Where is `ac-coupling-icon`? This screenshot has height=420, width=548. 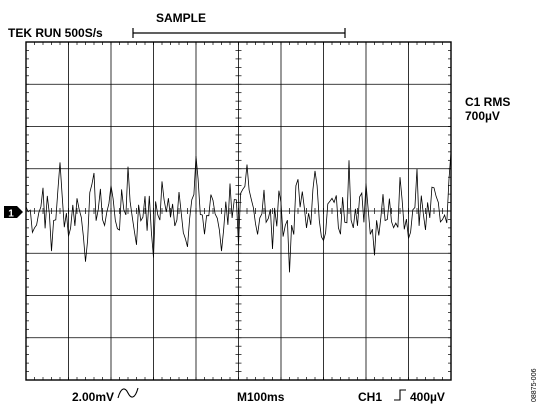
ac-coupling-icon is located at coordinates (128, 393).